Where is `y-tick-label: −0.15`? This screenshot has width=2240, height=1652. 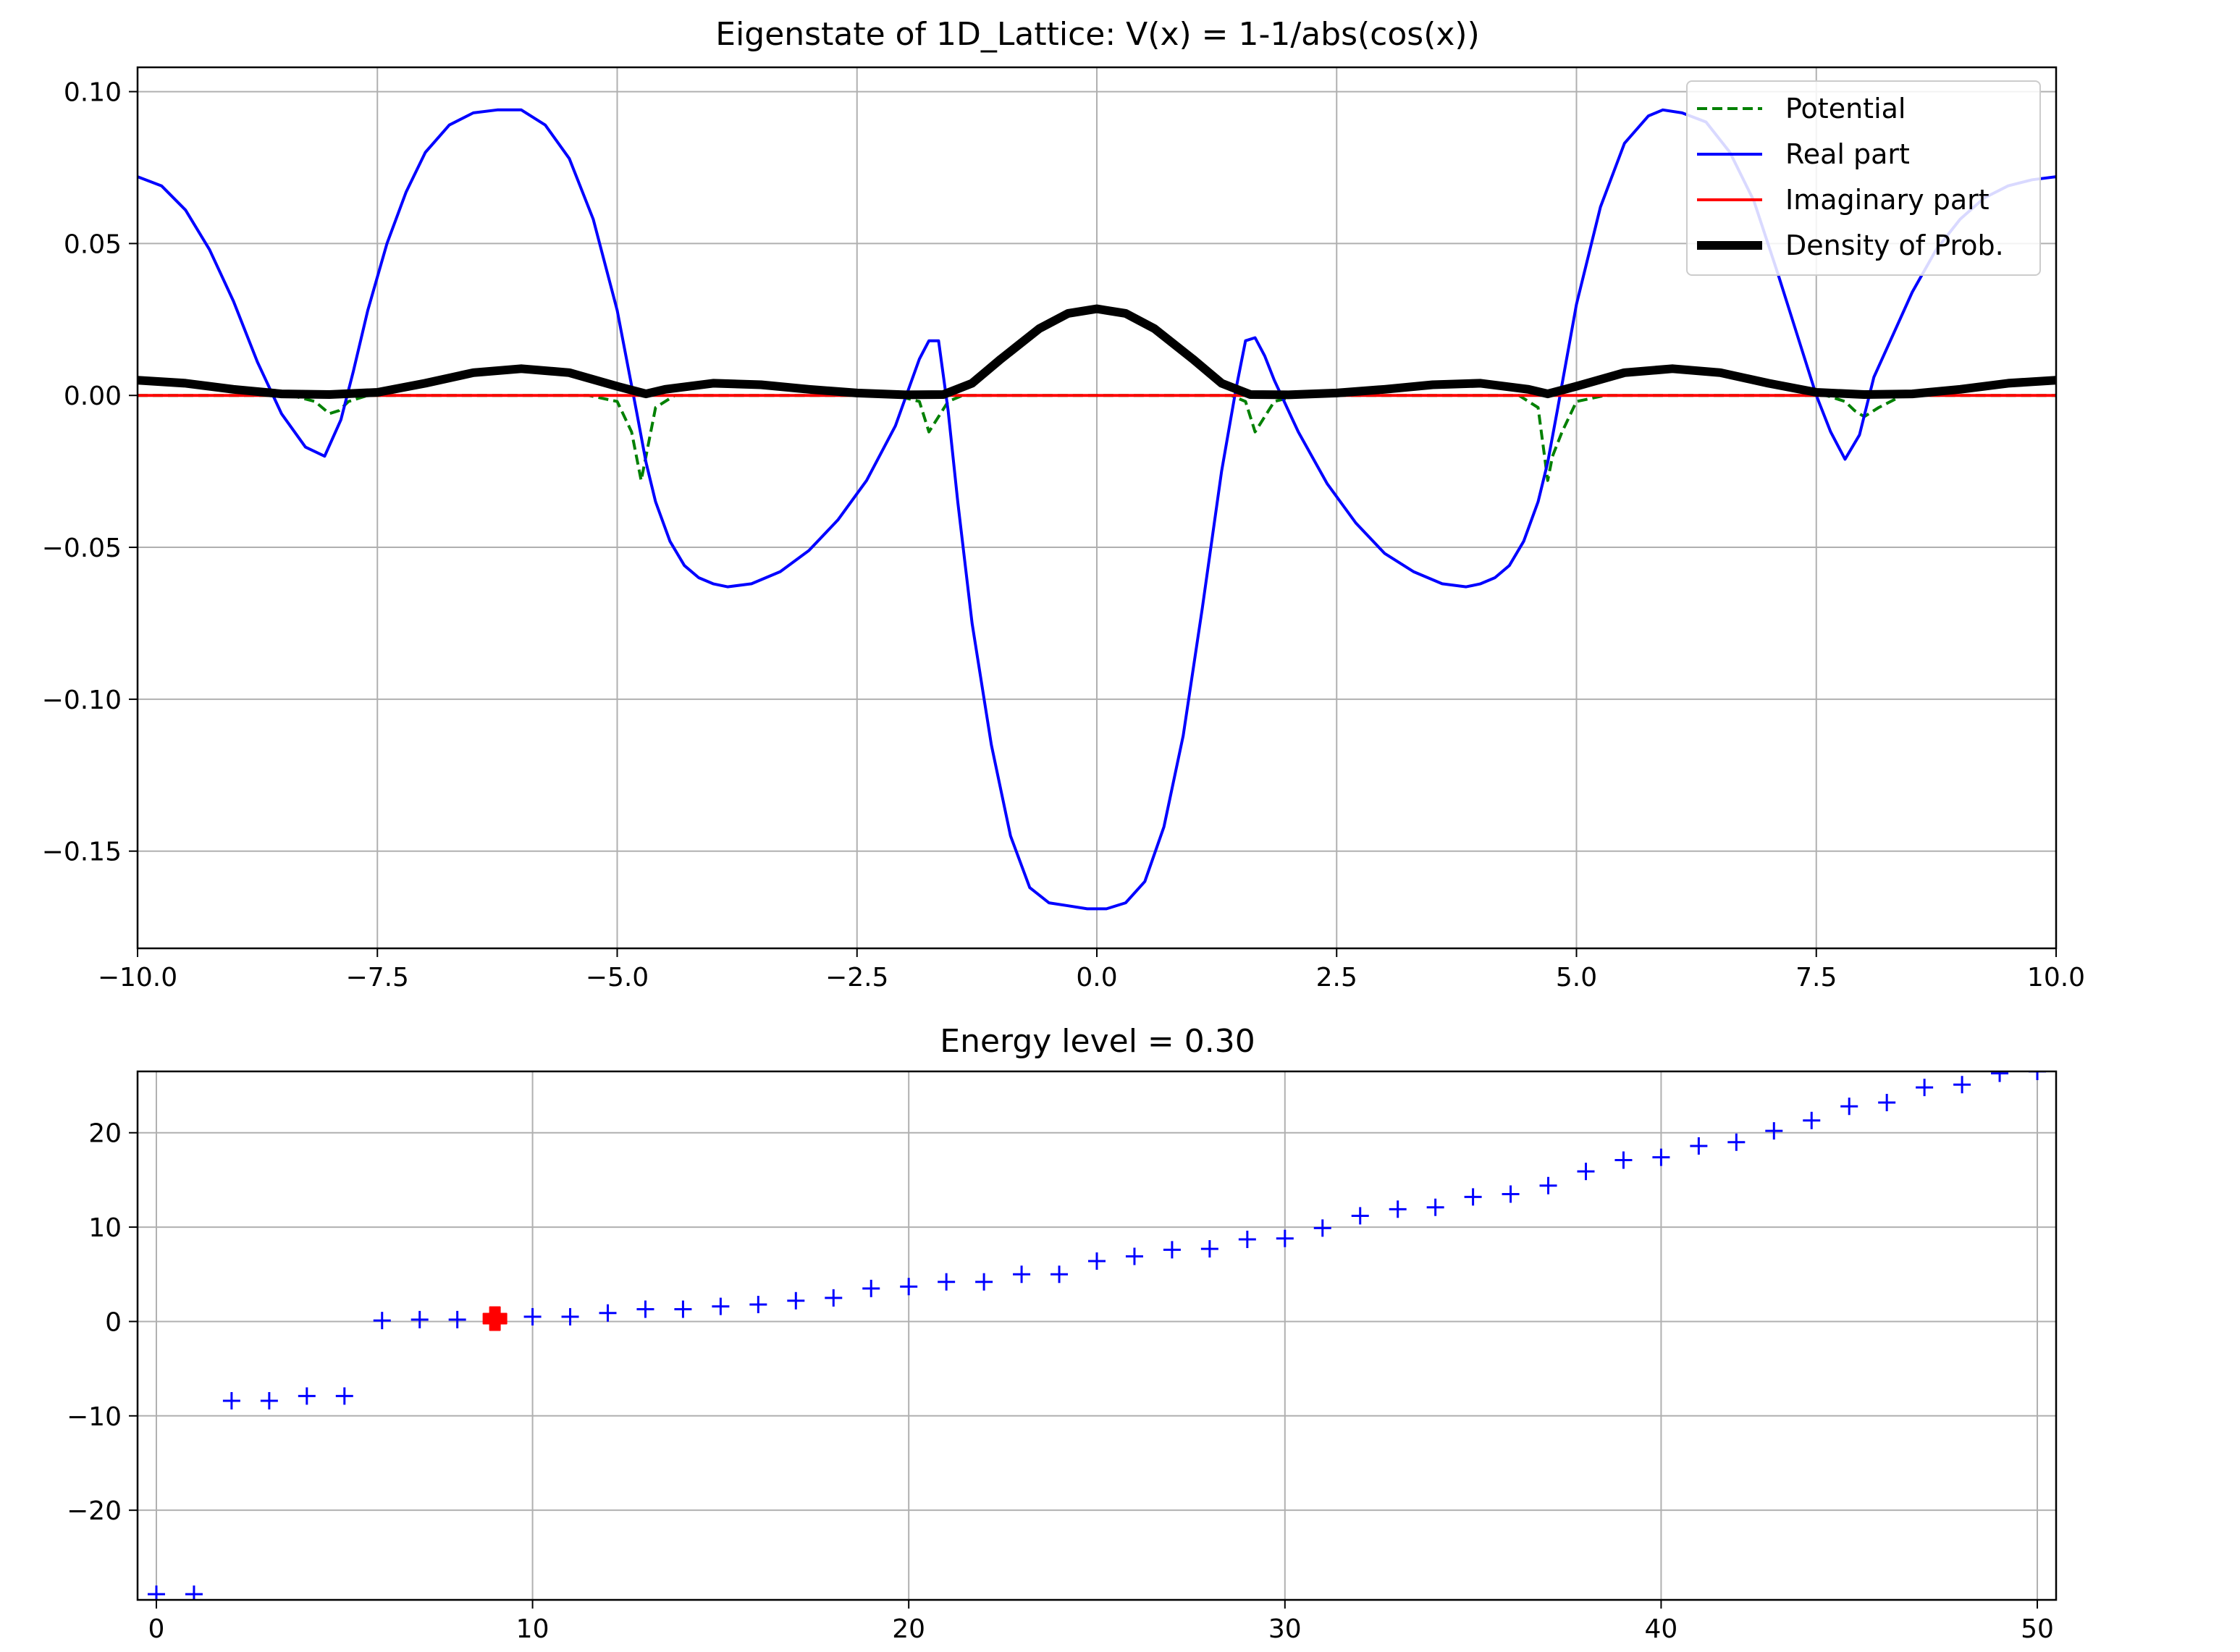 y-tick-label: −0.15 is located at coordinates (82, 853).